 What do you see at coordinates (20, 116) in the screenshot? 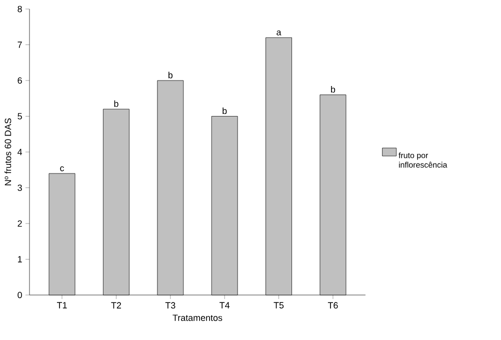
I see `y-tick-label: 5` at bounding box center [20, 116].